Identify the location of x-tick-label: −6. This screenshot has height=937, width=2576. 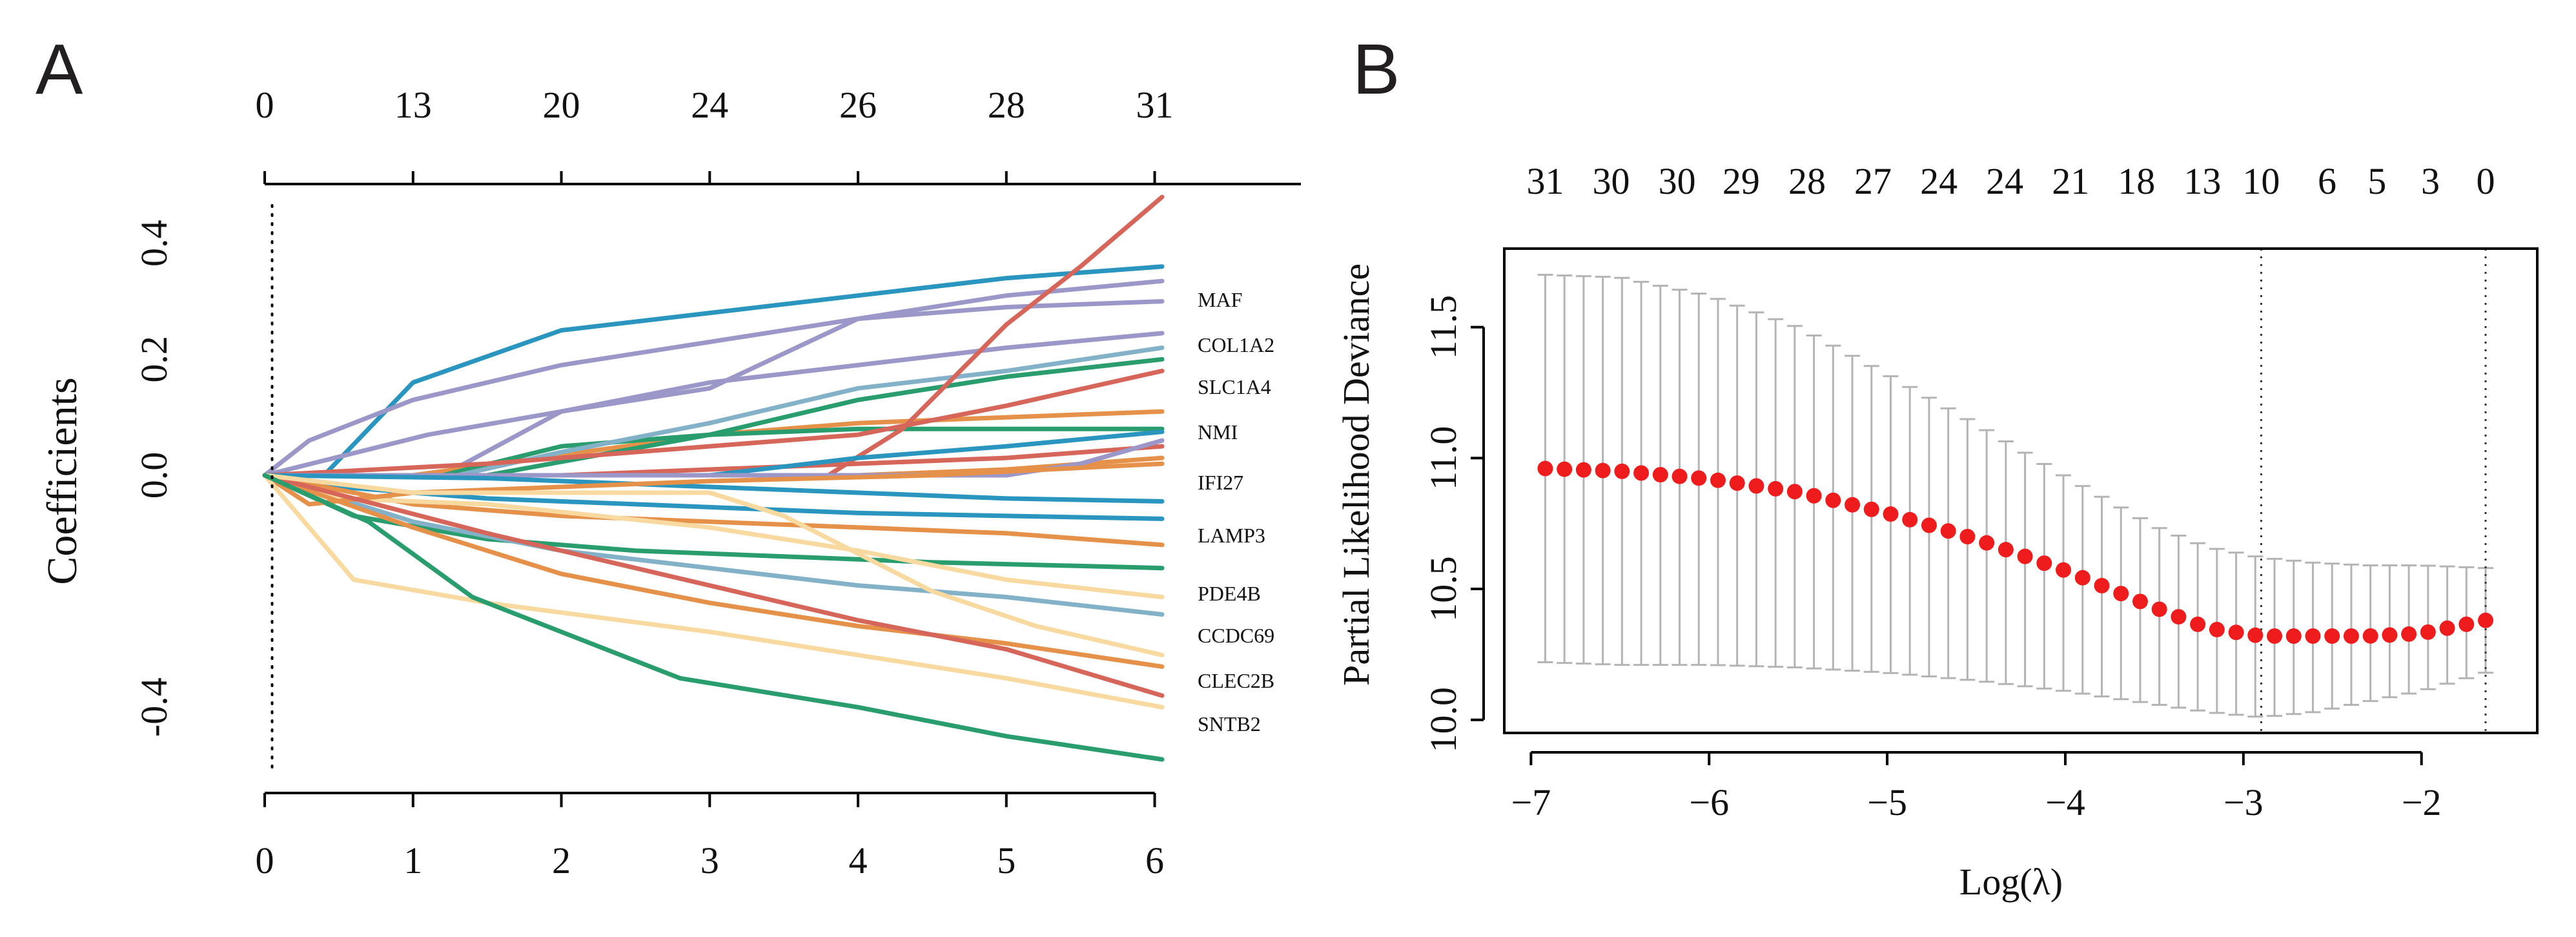
(1709, 802).